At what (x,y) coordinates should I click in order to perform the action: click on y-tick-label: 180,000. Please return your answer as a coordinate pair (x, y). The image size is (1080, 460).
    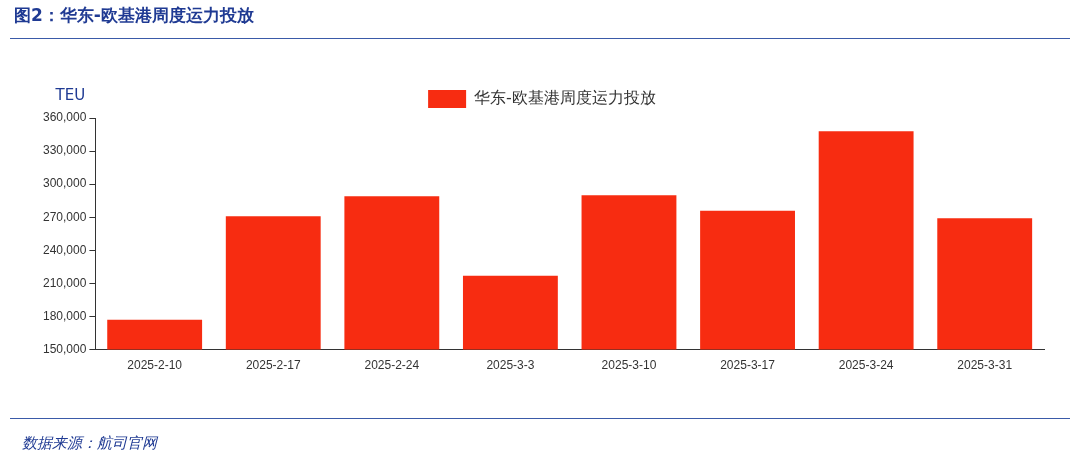
    Looking at the image, I should click on (64, 315).